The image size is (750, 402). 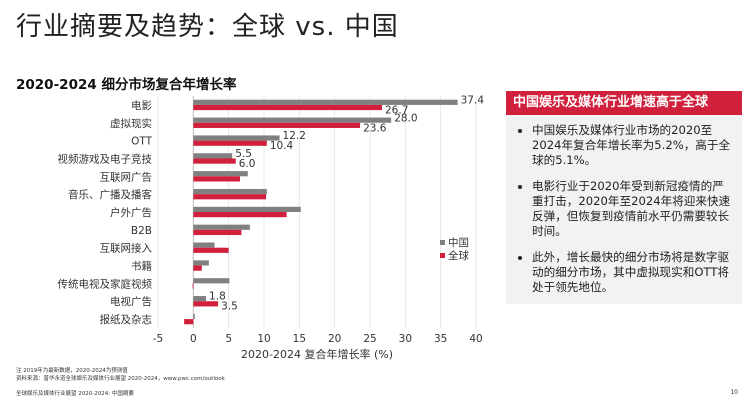 What do you see at coordinates (193, 339) in the screenshot?
I see `x-tick-label: 0` at bounding box center [193, 339].